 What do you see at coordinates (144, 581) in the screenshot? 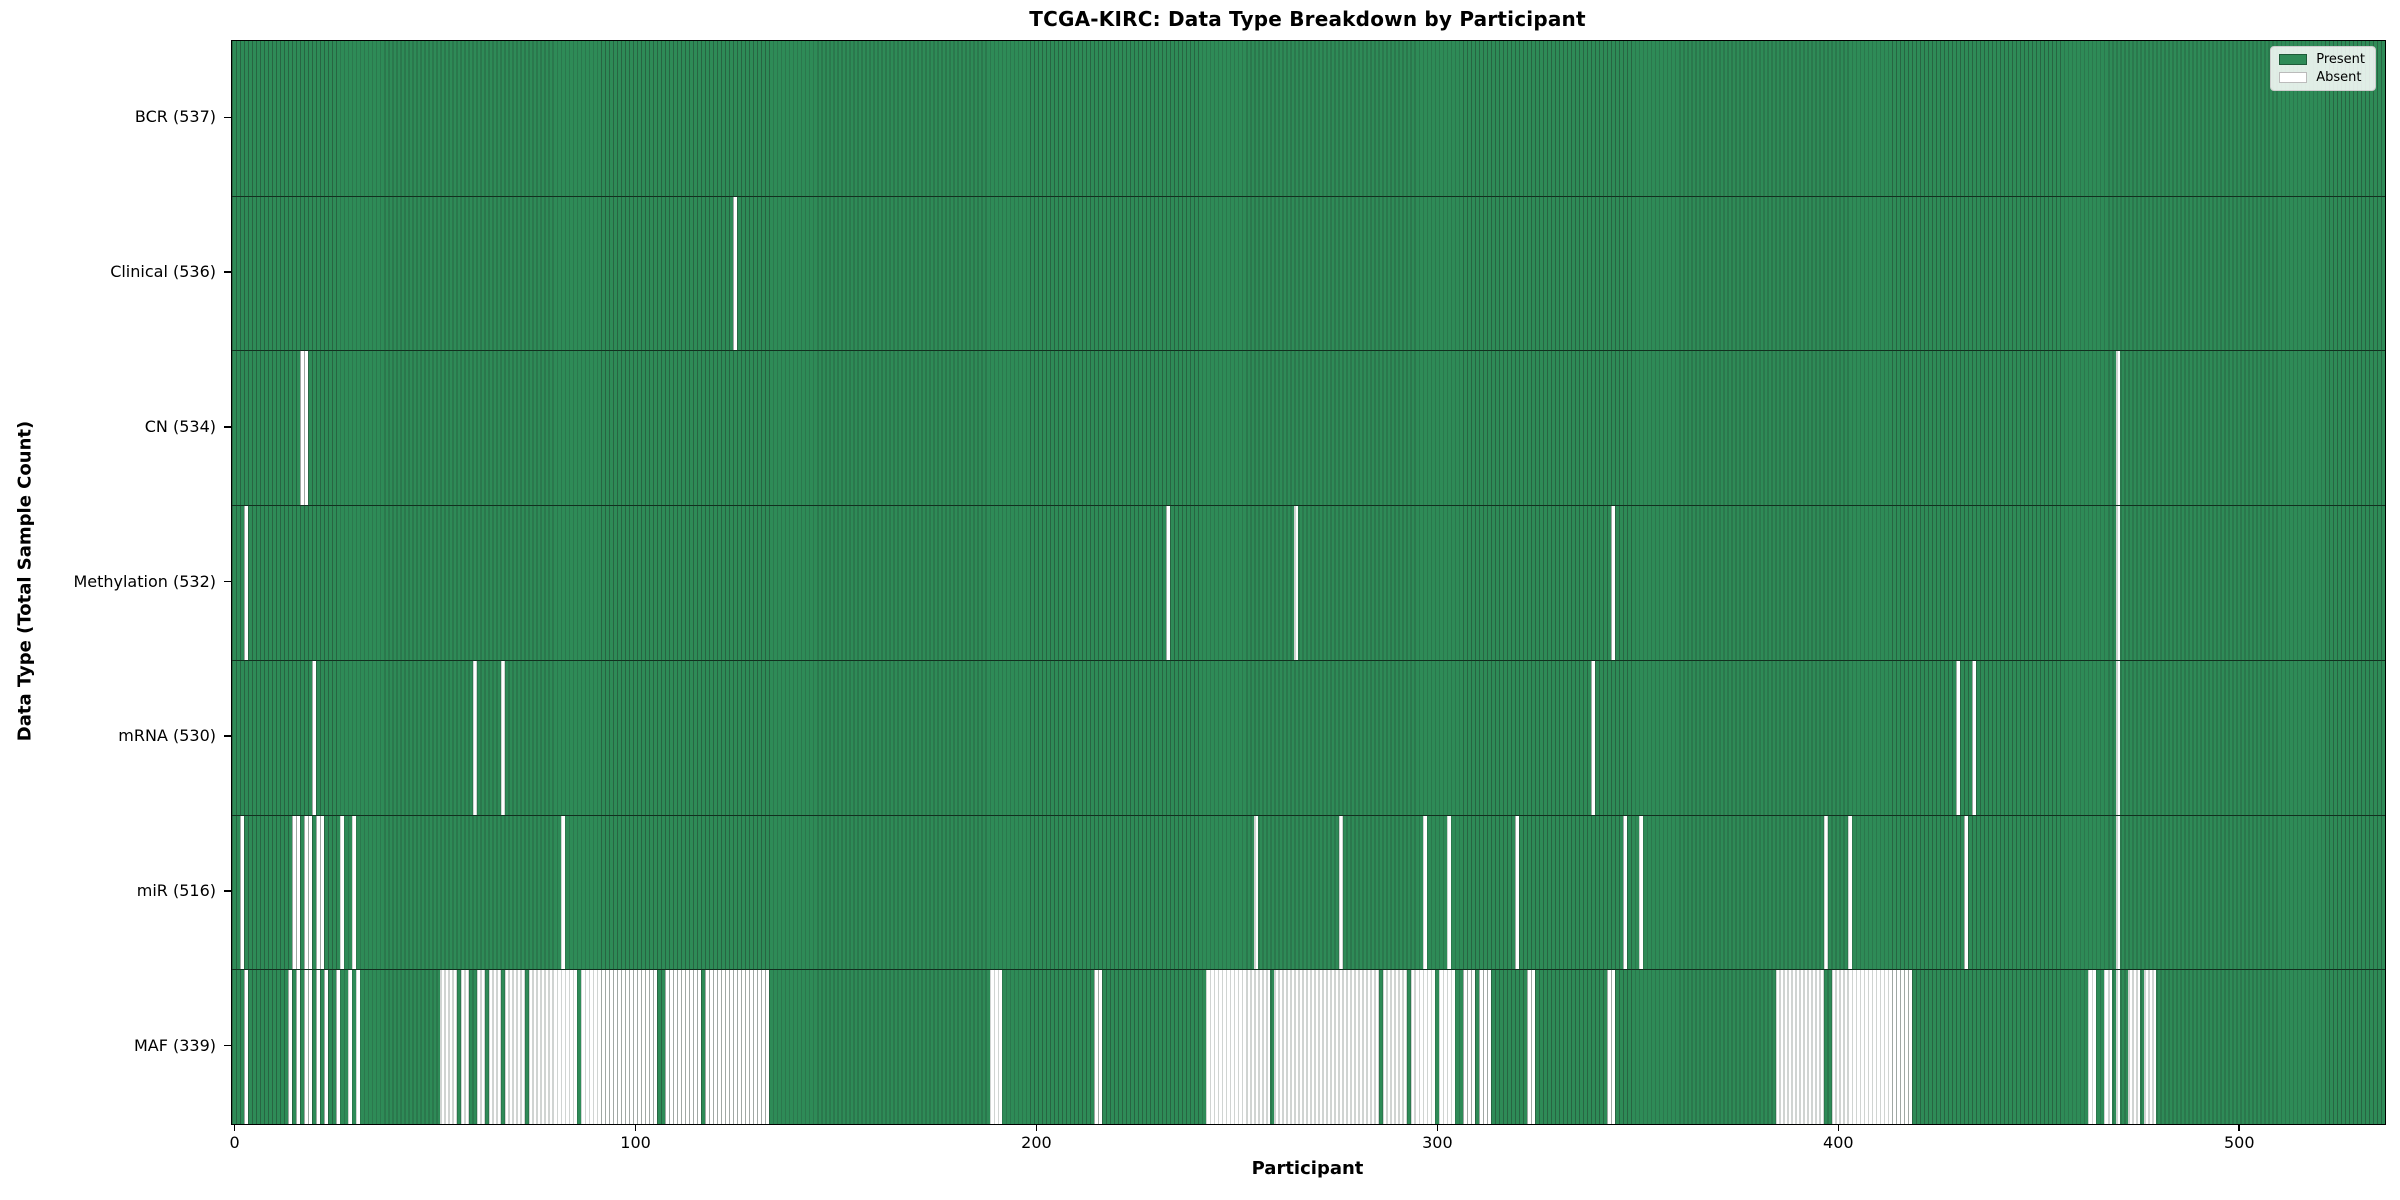
I see `y-tick-label-Methylation: Methylation (532)` at bounding box center [144, 581].